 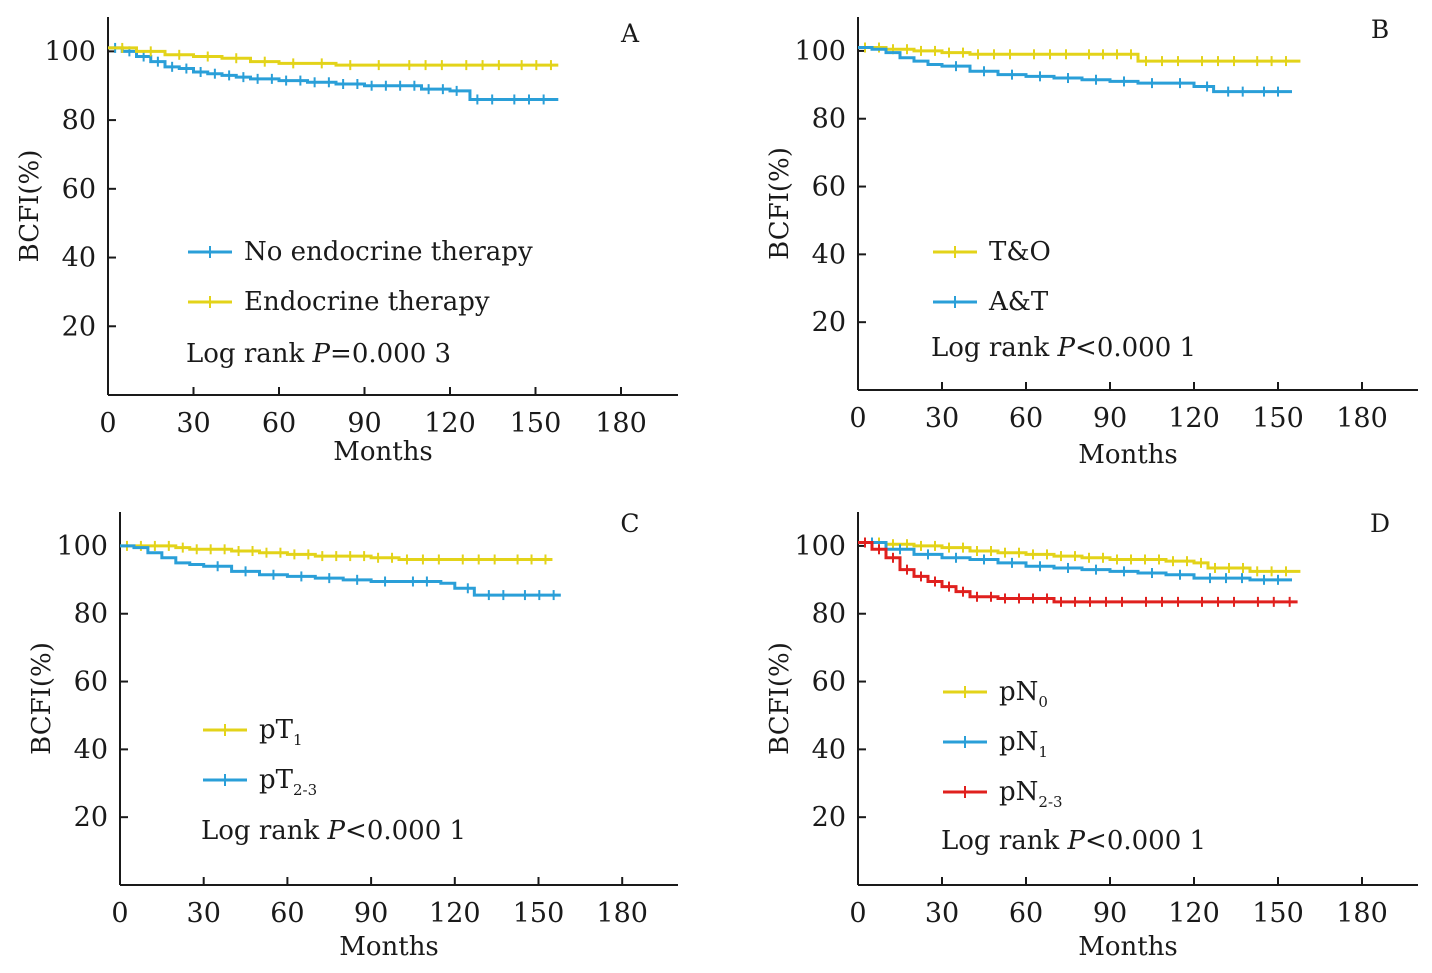 What do you see at coordinates (1380, 523) in the screenshot?
I see `panel-letter: D` at bounding box center [1380, 523].